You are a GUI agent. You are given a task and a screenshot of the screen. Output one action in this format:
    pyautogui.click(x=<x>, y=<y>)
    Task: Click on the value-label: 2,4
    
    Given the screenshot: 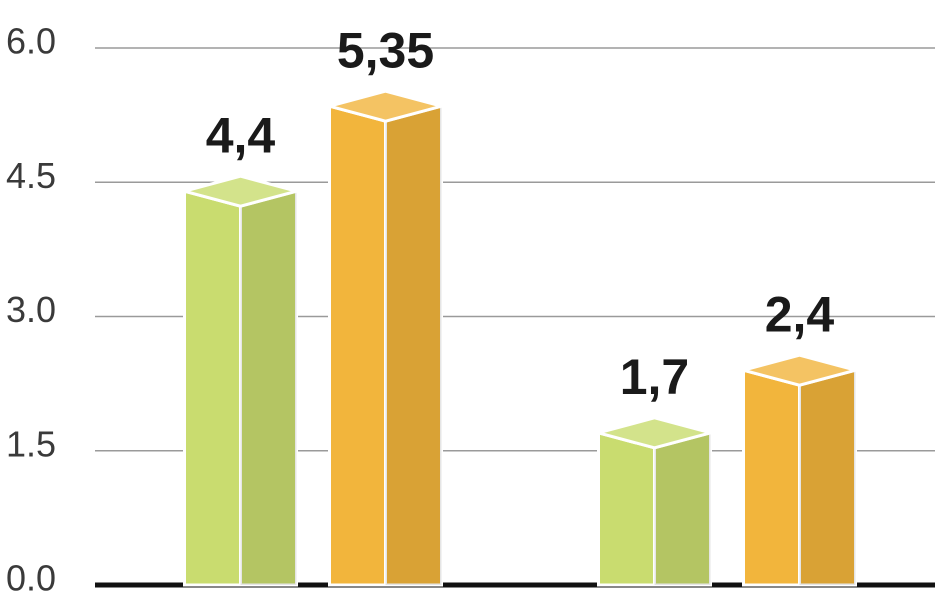 What is the action you would take?
    pyautogui.click(x=800, y=314)
    